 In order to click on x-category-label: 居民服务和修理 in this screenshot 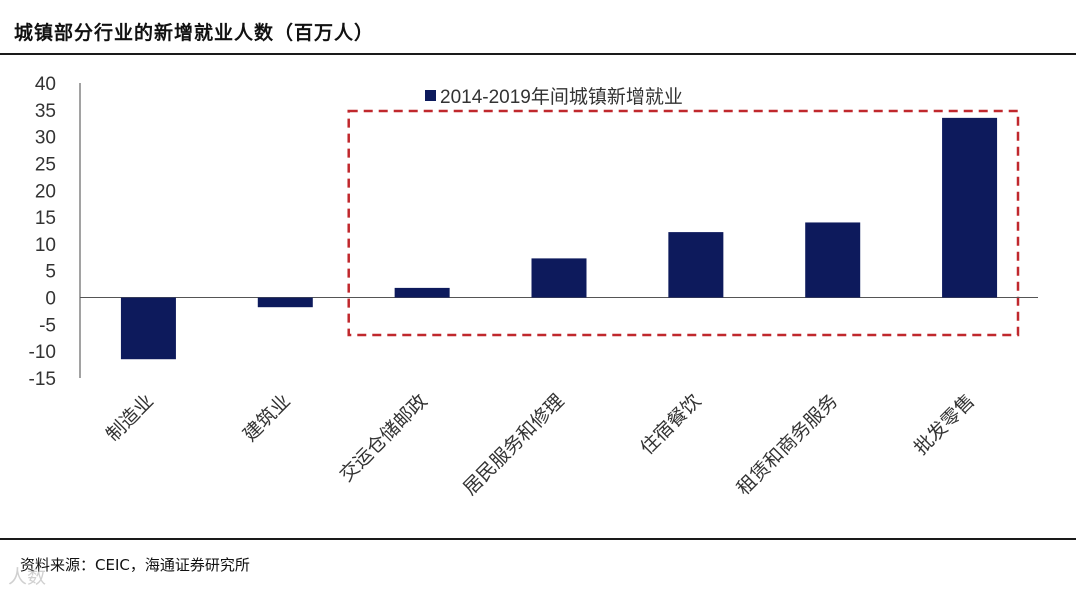, I will do `click(514, 445)`.